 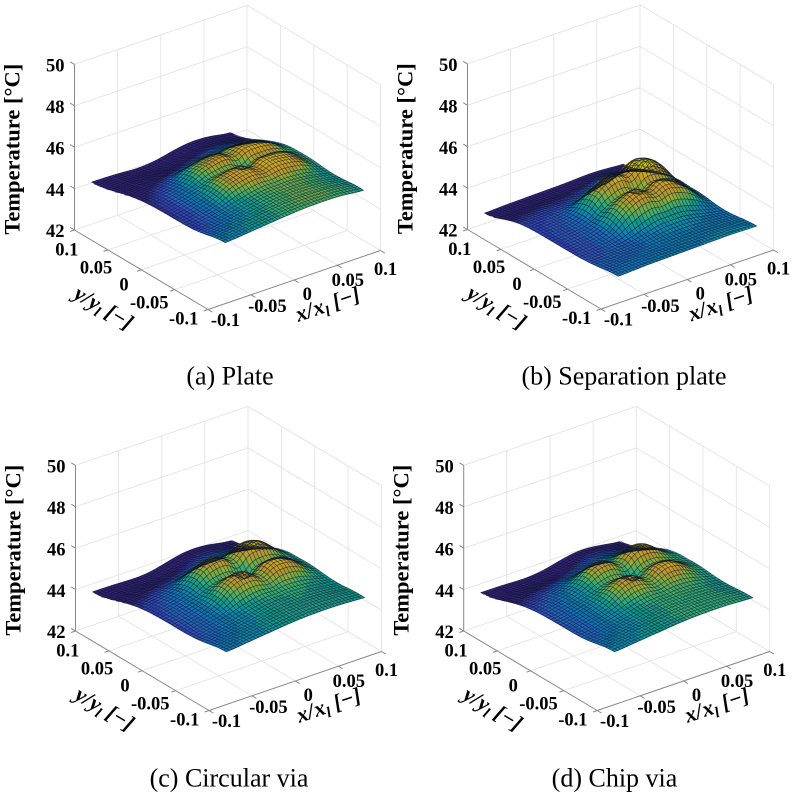 I want to click on svg-text: (b) Separation plate, so click(x=623, y=376).